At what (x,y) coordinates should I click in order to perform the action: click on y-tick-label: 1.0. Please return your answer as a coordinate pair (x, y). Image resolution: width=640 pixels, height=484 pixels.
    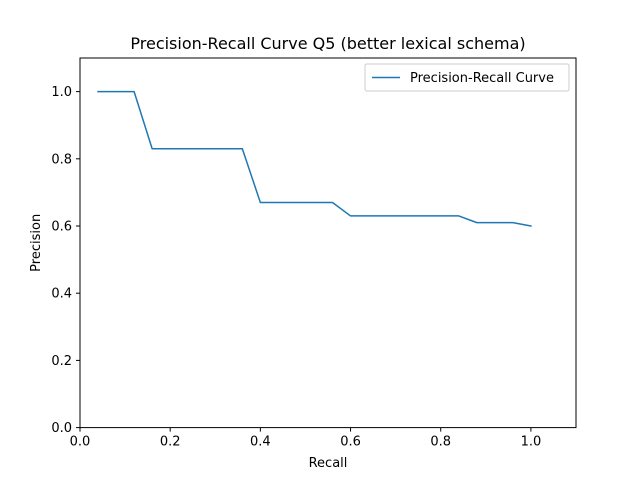
    Looking at the image, I should click on (61, 92).